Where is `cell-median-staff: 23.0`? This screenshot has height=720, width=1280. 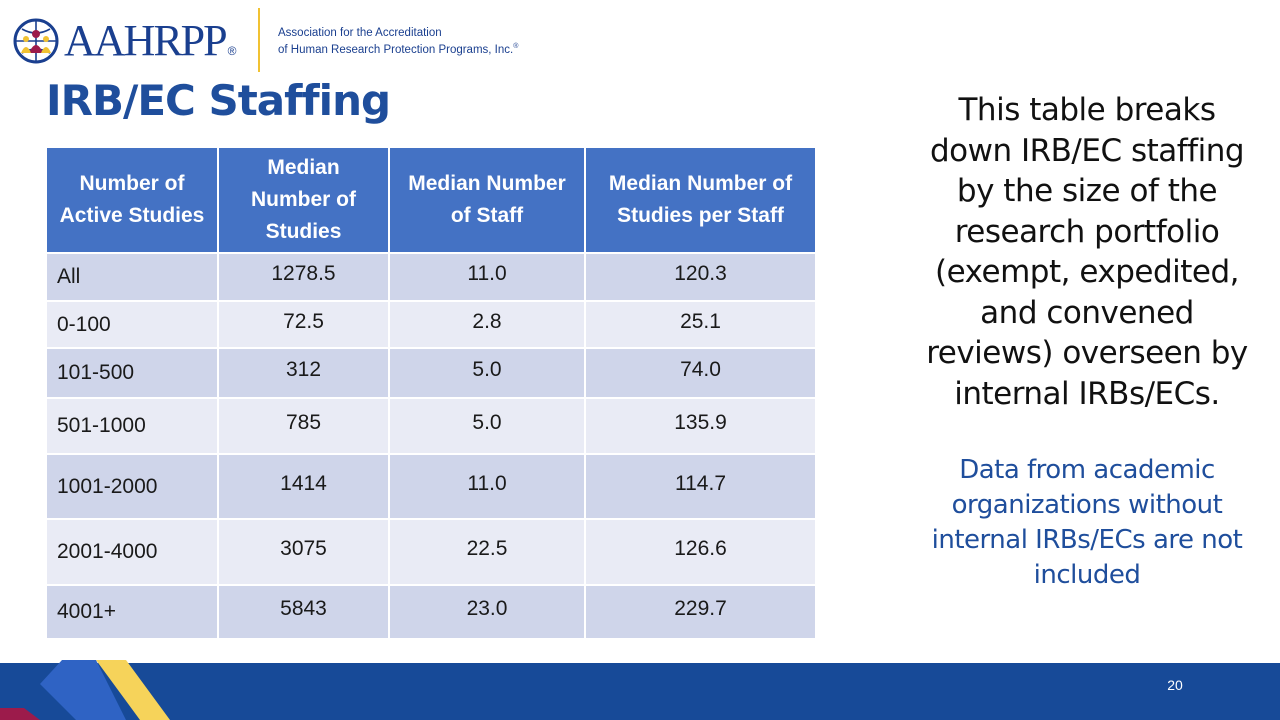
cell-median-staff: 23.0 is located at coordinates (487, 612).